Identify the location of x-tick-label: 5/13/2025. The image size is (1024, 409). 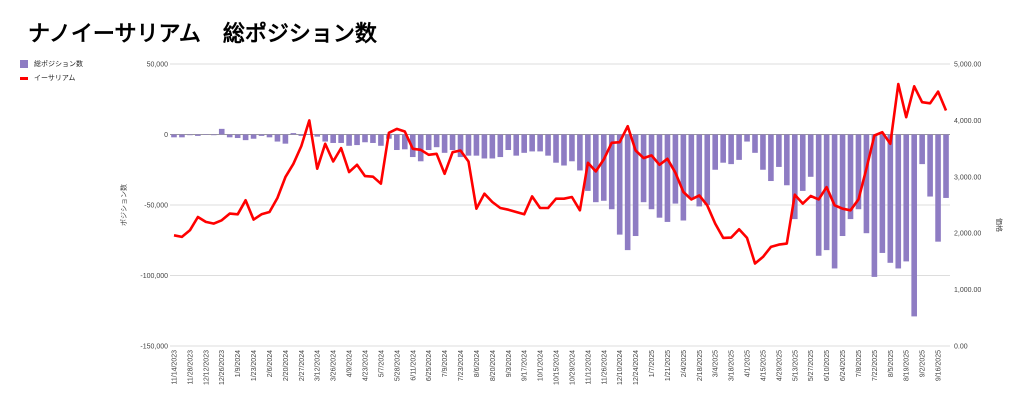
(795, 365).